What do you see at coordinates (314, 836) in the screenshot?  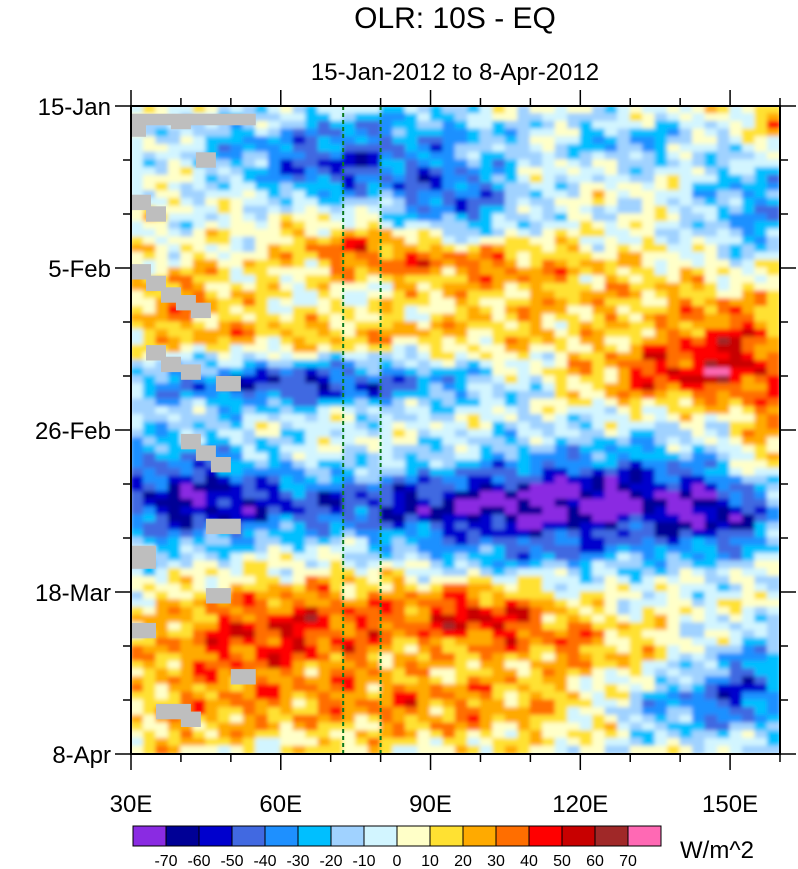 I see `colorbar-box` at bounding box center [314, 836].